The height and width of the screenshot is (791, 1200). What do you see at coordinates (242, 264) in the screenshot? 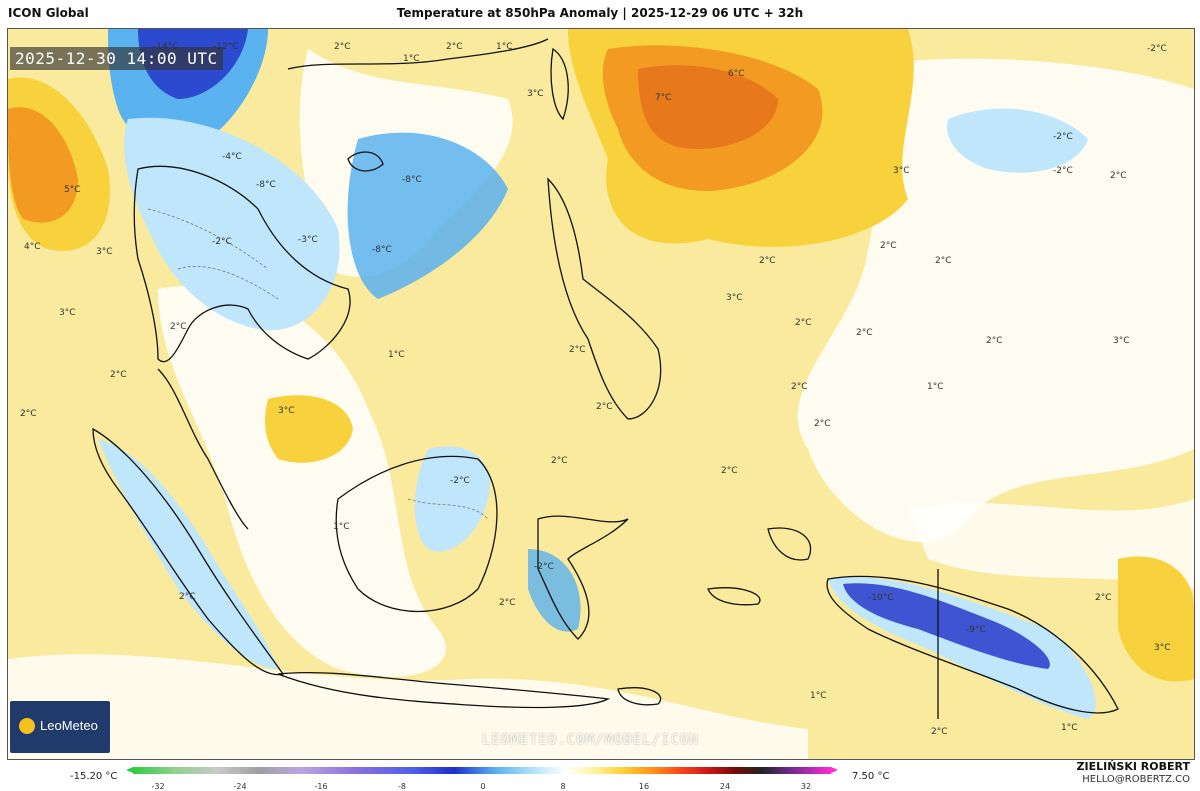
I see `indochina-coast` at bounding box center [242, 264].